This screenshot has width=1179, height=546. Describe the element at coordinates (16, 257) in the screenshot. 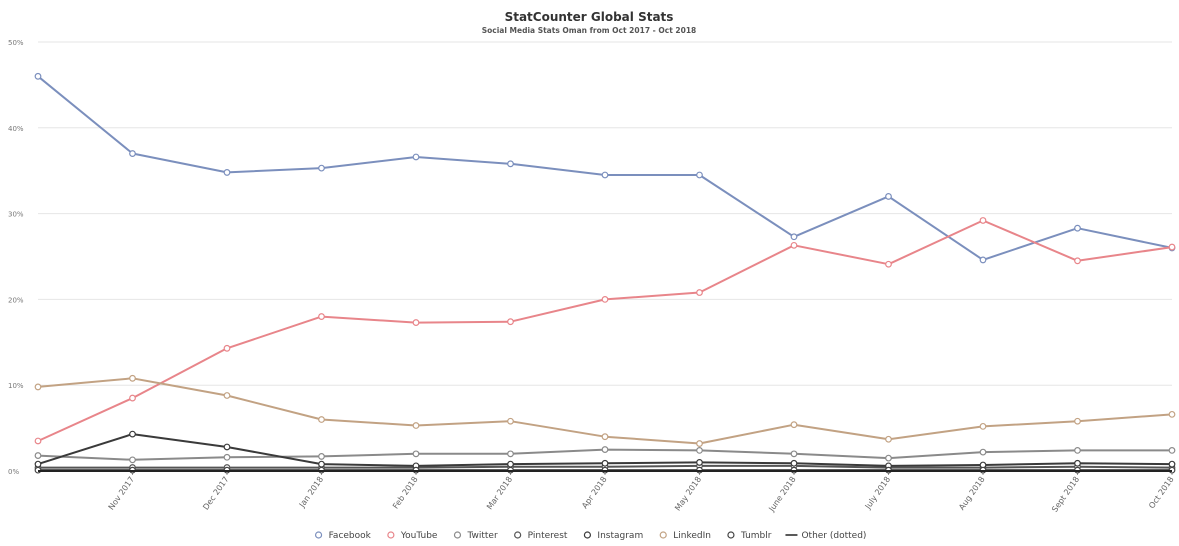

I see `y-axis: 0% 10% 20% 30% 40% 50%` at that location.